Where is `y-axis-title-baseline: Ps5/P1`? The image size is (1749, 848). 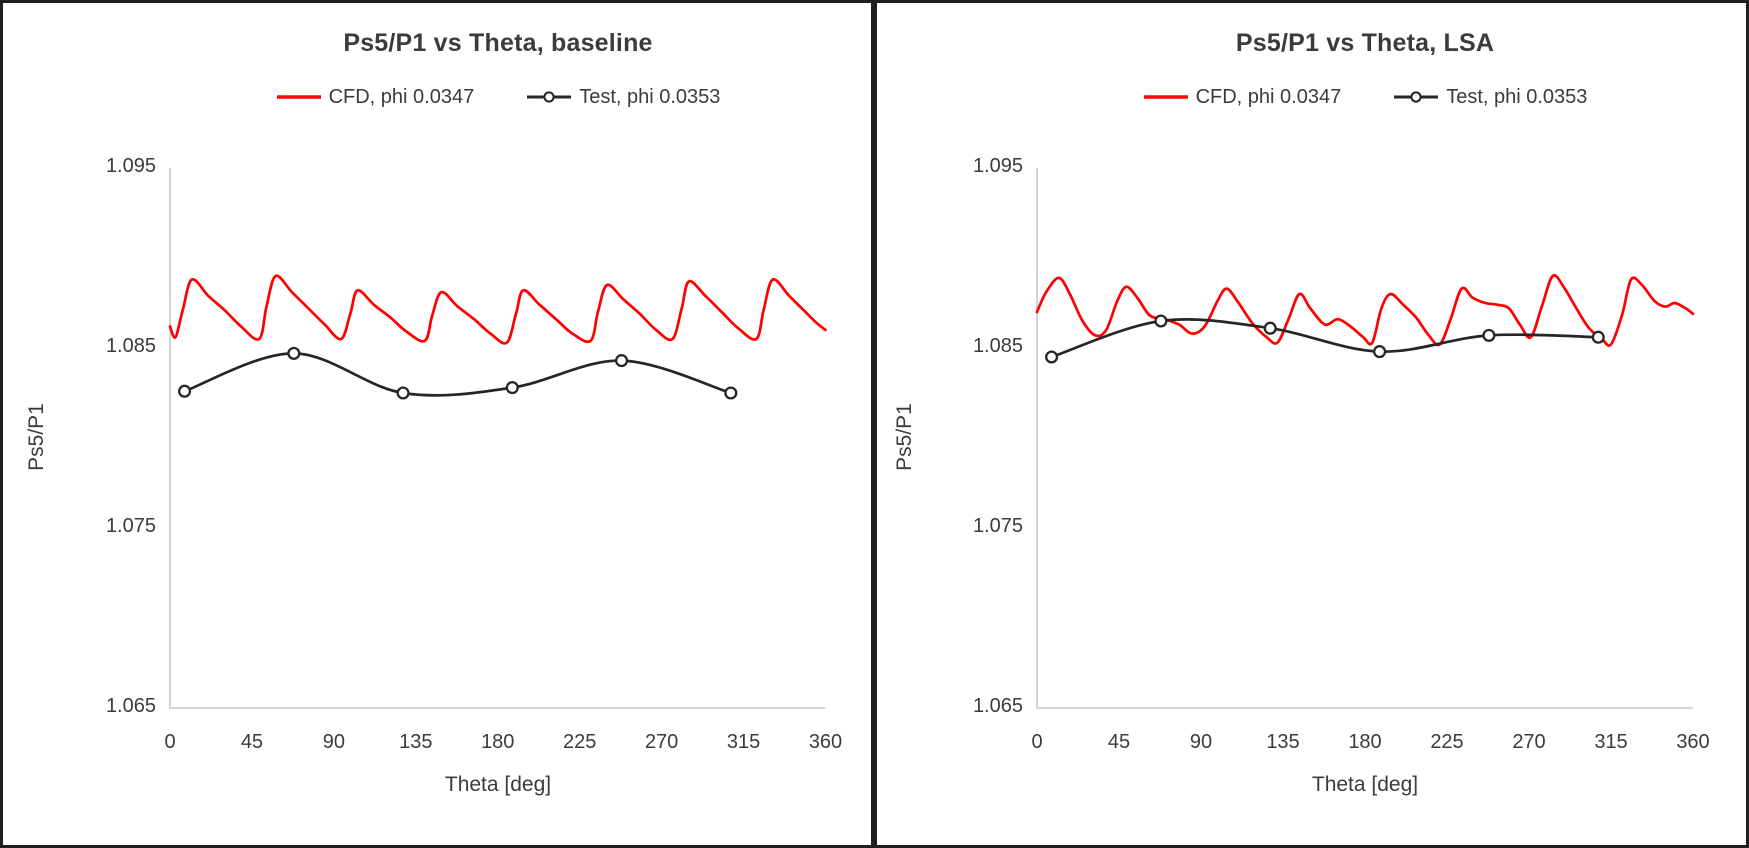 y-axis-title-baseline: Ps5/P1 is located at coordinates (36, 437).